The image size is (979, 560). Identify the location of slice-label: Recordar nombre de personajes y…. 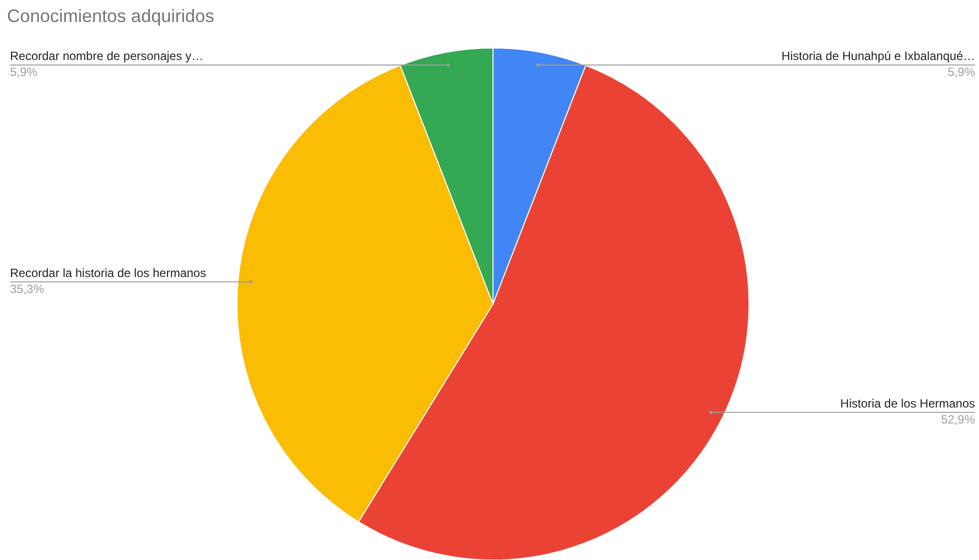
(107, 55).